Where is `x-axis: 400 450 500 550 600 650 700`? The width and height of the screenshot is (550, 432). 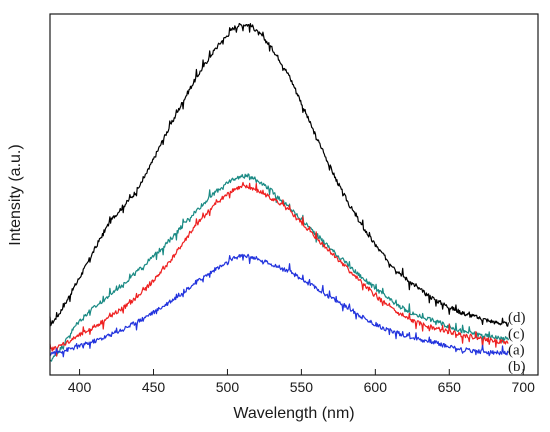 x-axis: 400 450 500 550 600 650 700 is located at coordinates (301, 382).